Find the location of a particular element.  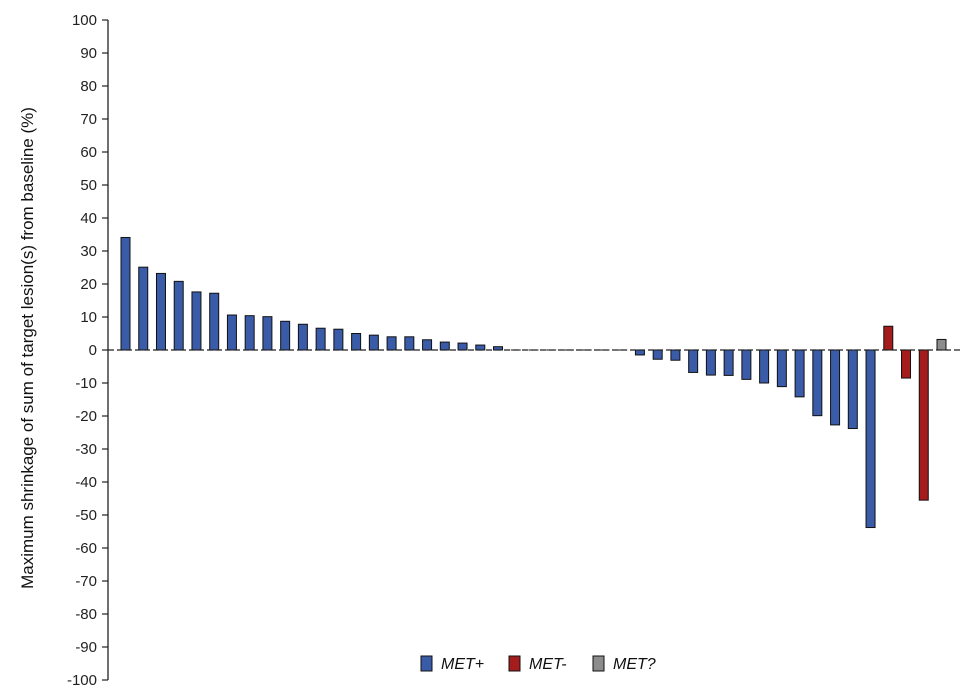

y-tick-label: -40 is located at coordinates (86, 482).